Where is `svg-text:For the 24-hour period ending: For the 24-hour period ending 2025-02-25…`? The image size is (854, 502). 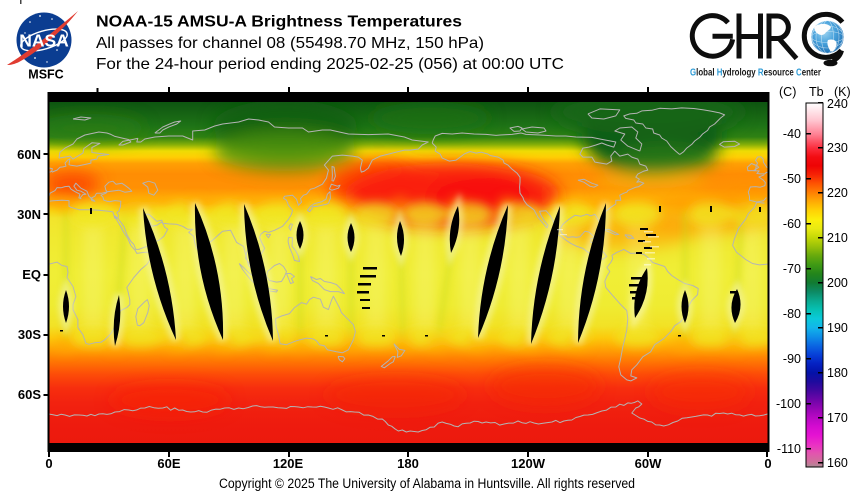
svg-text:For the 24-hour period ending: For the 24-hour period ending 2025-02-25… is located at coordinates (330, 64).